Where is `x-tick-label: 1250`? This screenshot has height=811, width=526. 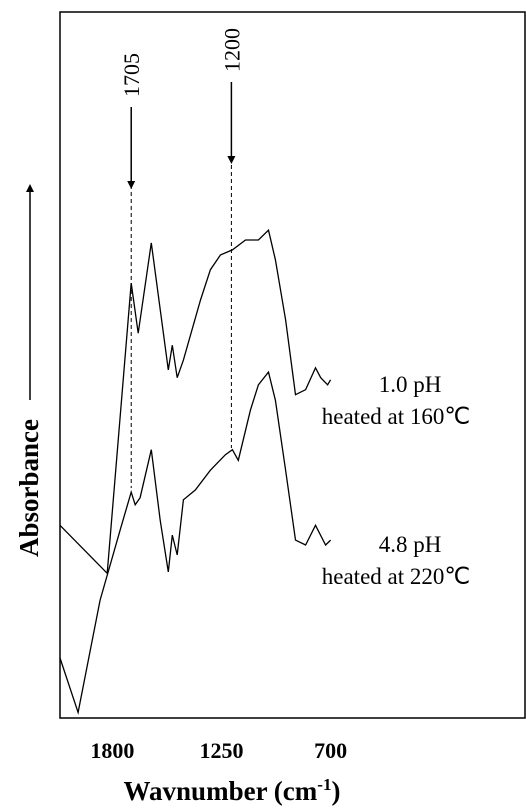
x-tick-label: 1250 is located at coordinates (221, 750).